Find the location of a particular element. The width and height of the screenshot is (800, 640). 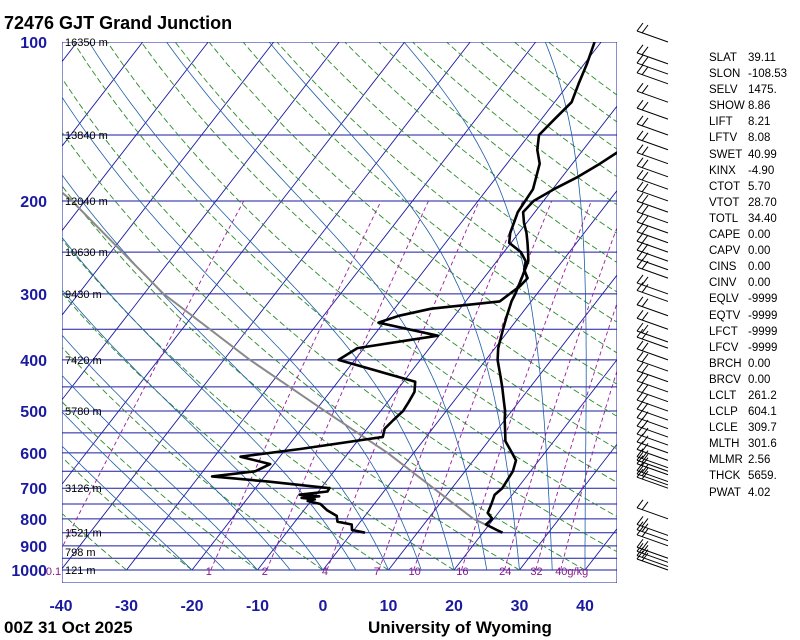

height-label: 12040 m is located at coordinates (86, 202).